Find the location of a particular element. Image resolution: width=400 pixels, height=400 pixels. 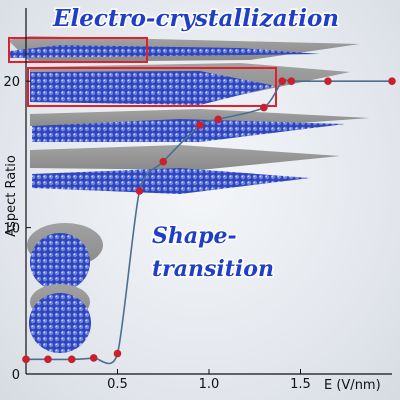

y-tick-label: 10 is located at coordinates (11, 229).